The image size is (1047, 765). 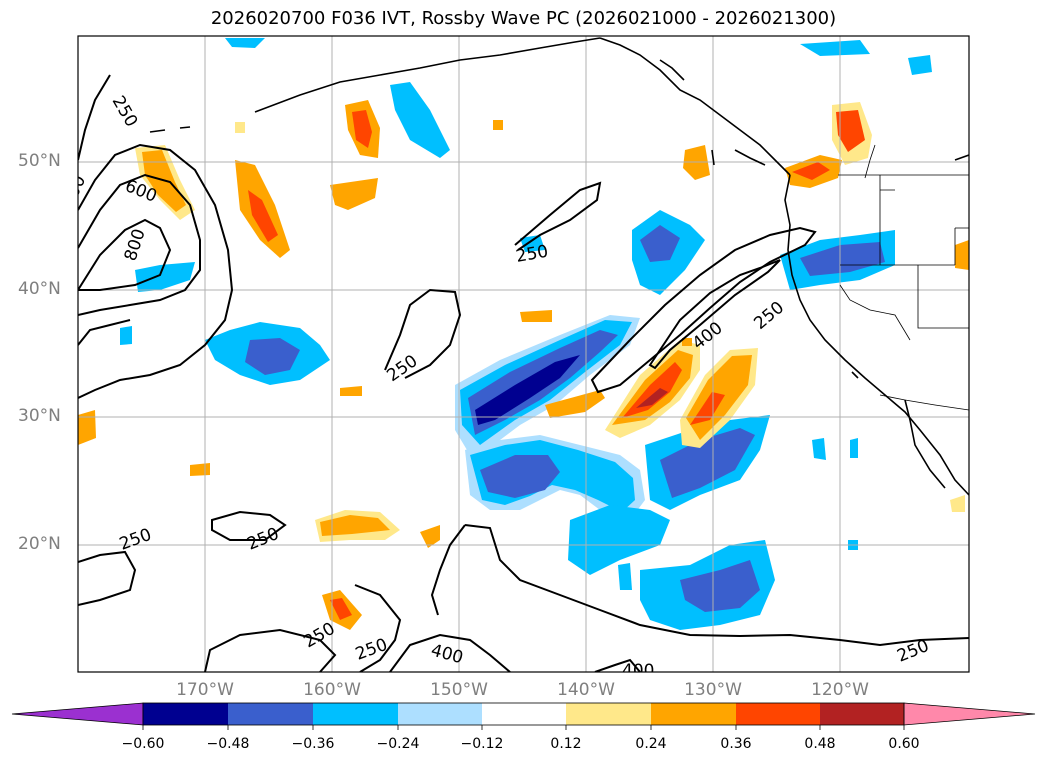 I want to click on contour-label: 400, so click(x=638, y=671).